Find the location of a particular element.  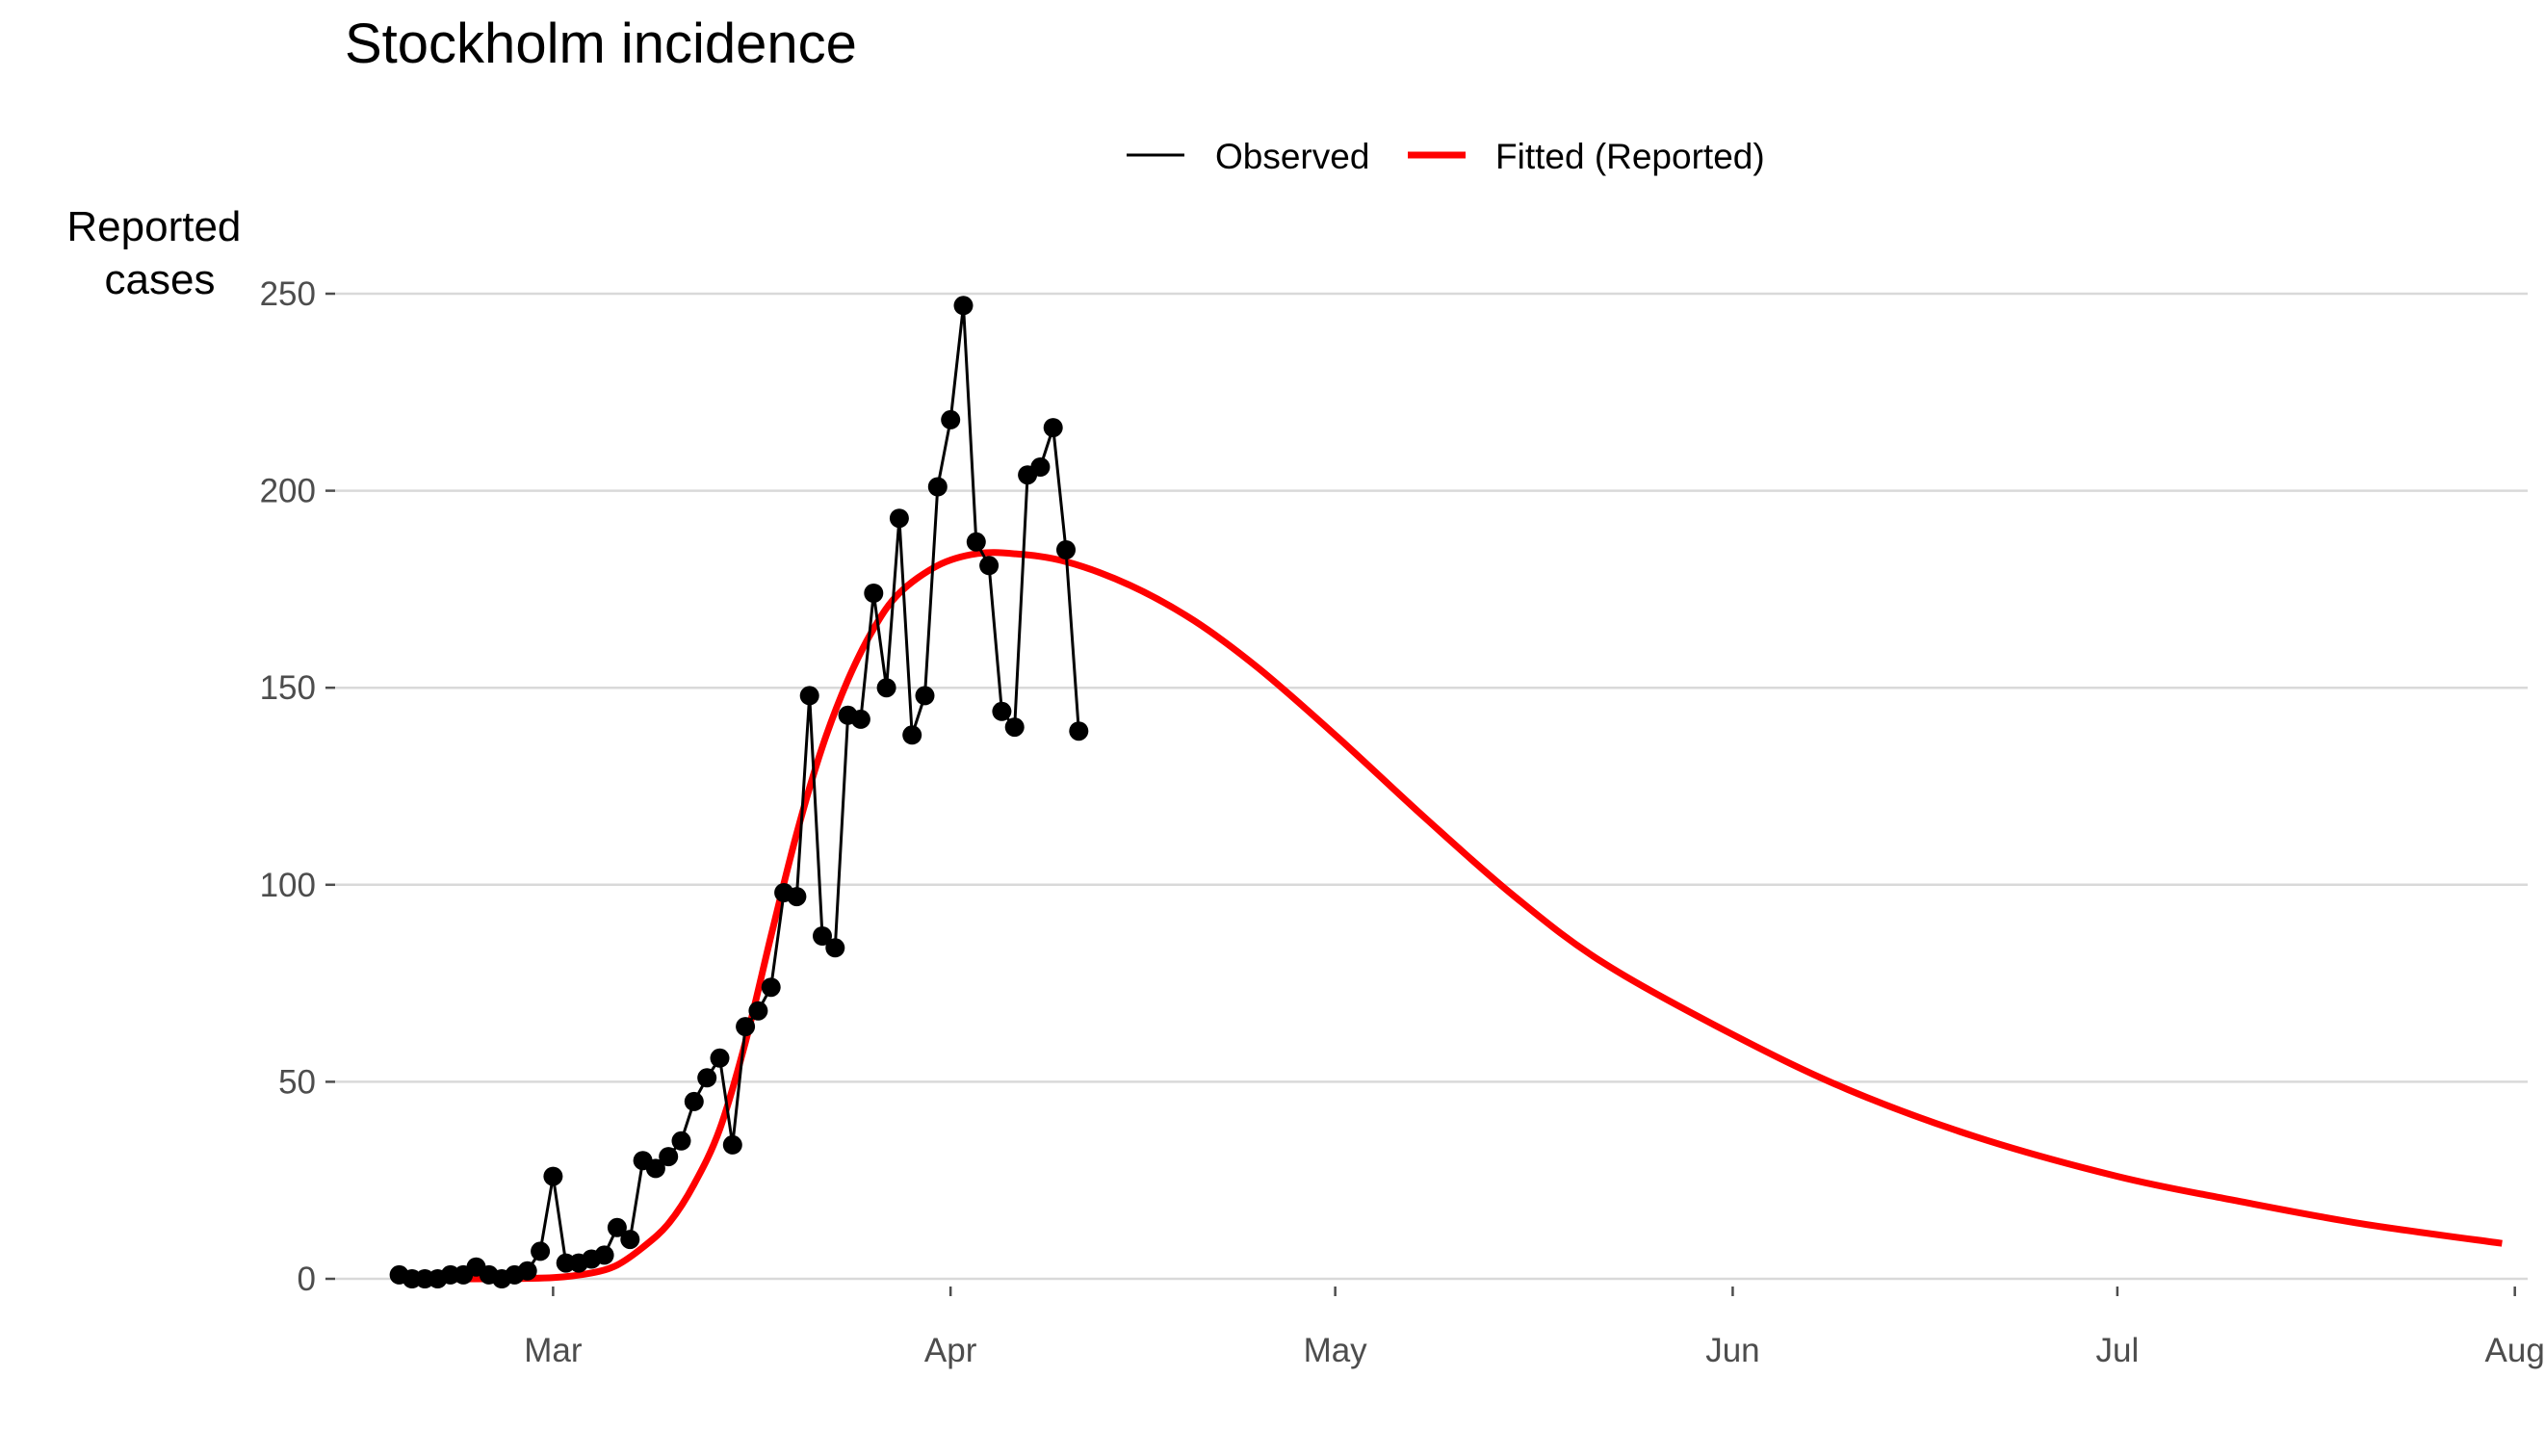

x-axis-ticks: Mar Apr May Jun Jul Aug is located at coordinates (1535, 1328).